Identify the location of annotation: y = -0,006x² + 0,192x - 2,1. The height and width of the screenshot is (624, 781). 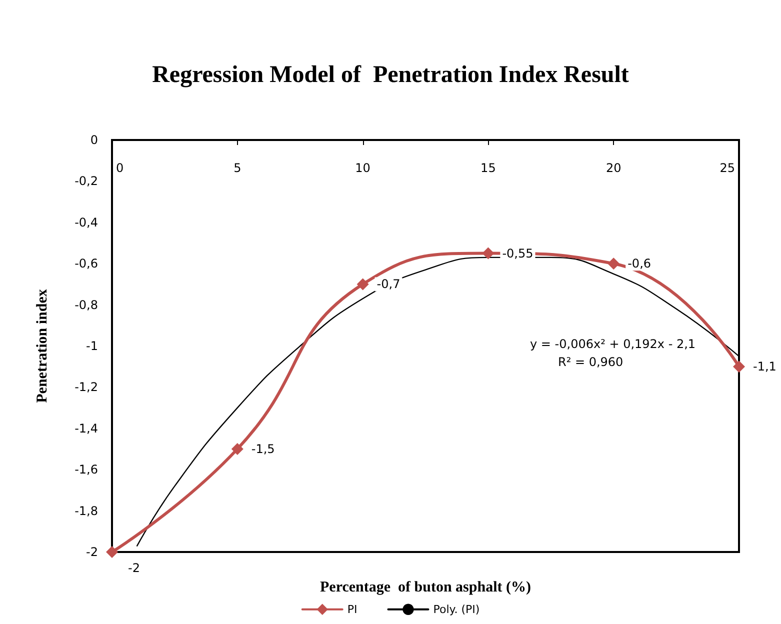
(613, 344).